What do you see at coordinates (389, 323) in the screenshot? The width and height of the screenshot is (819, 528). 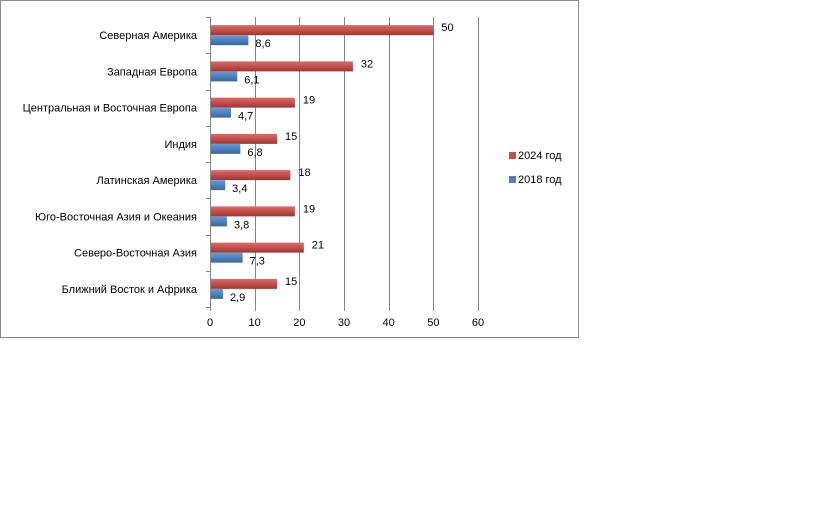 I see `x-tick-label: 40` at bounding box center [389, 323].